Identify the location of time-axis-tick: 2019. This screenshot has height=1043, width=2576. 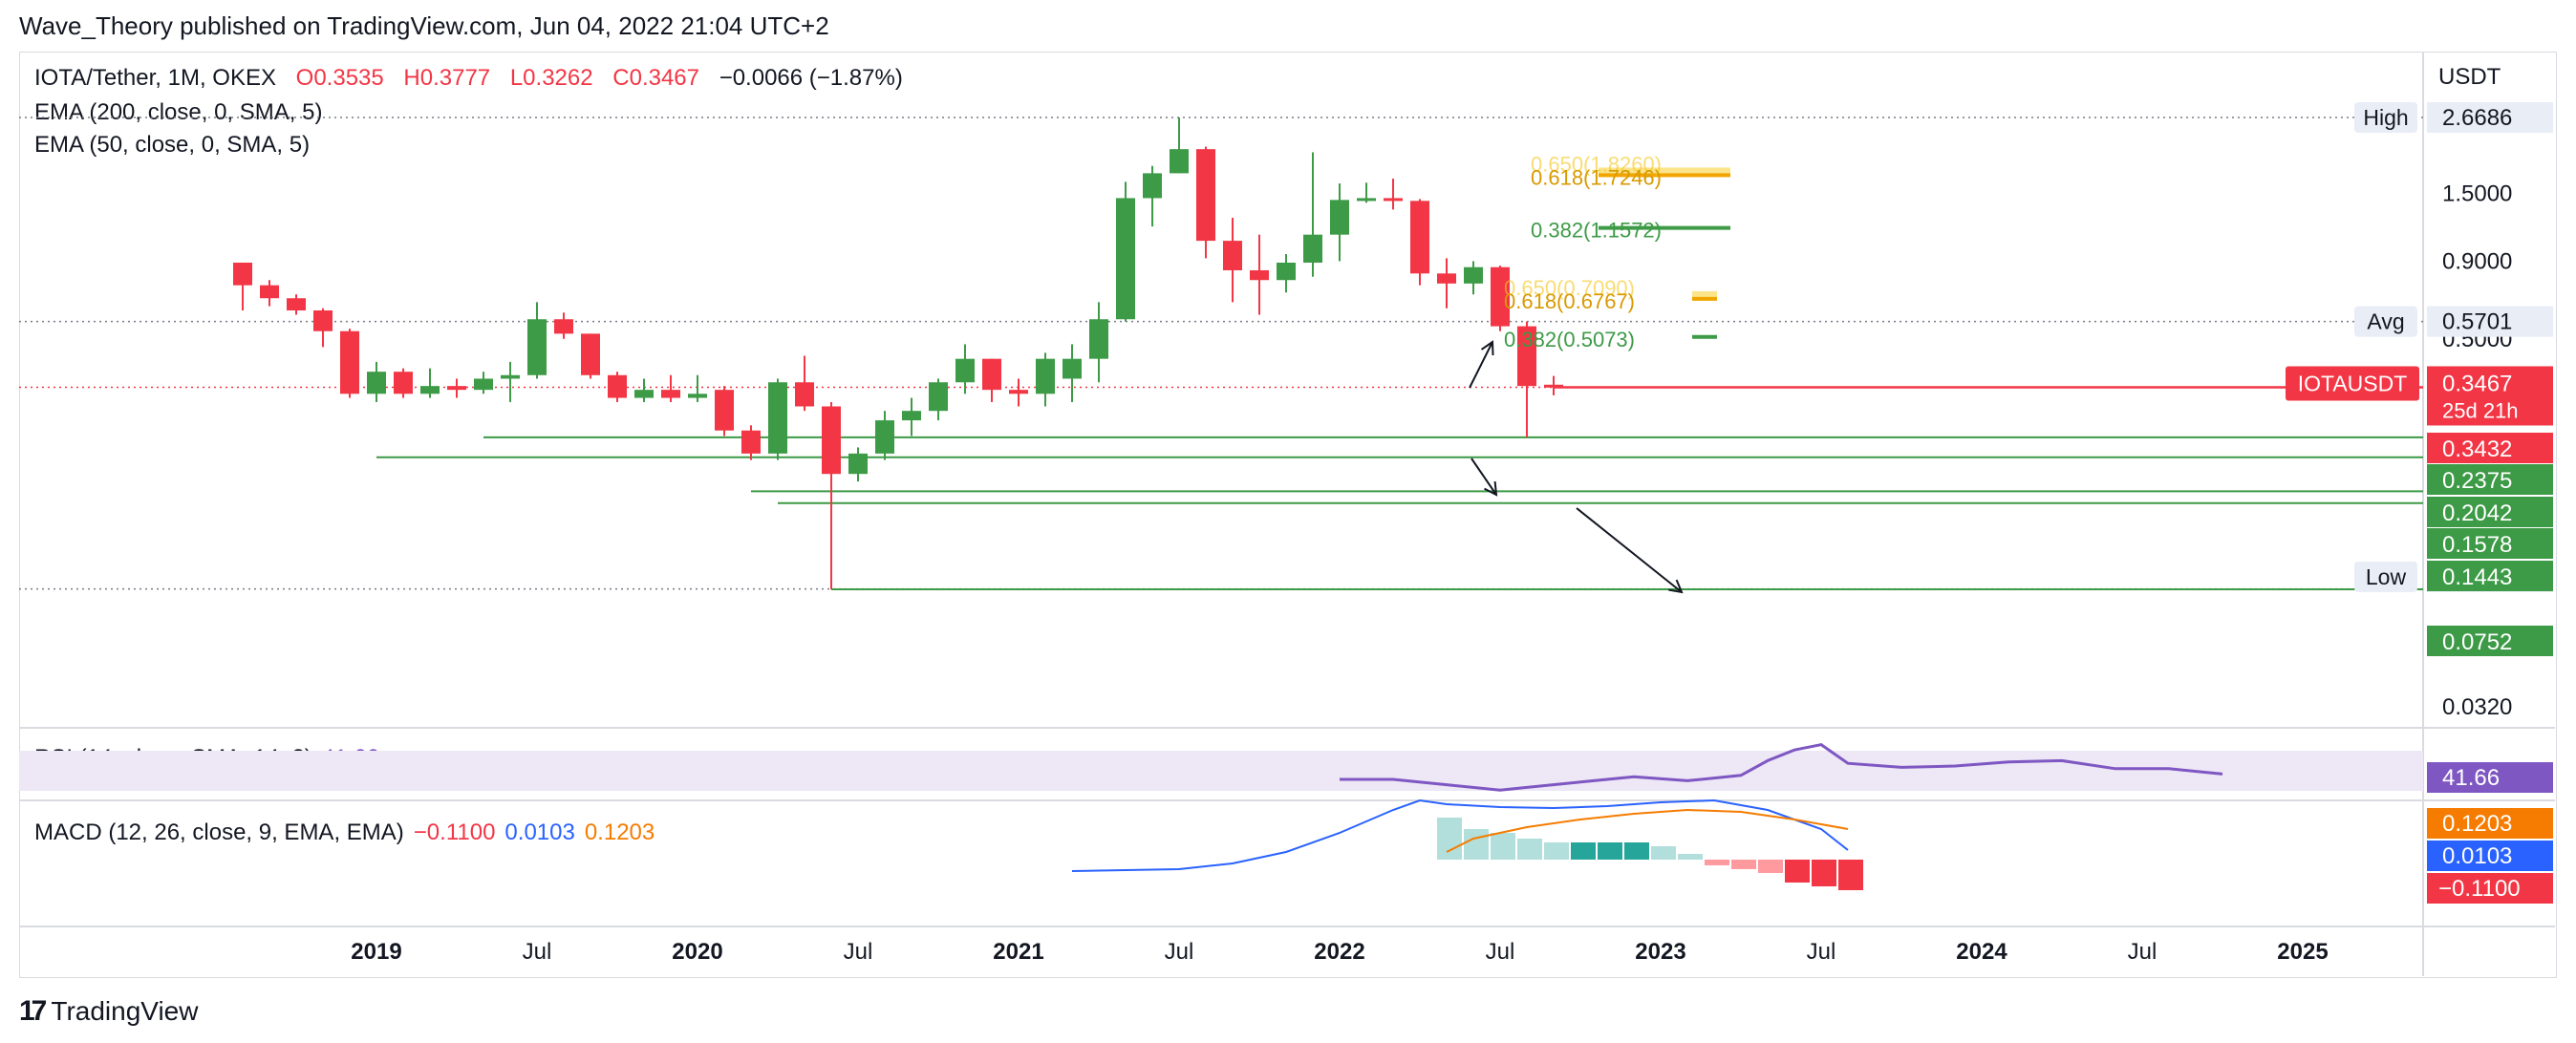
(376, 952).